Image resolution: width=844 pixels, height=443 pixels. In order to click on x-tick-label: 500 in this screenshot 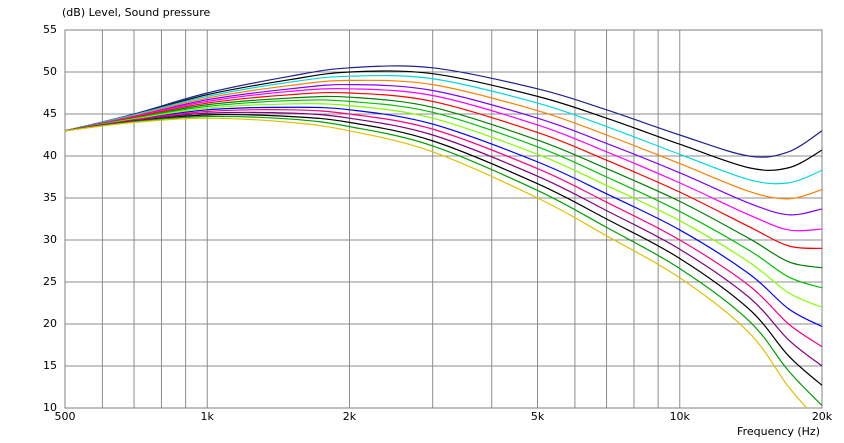, I will do `click(65, 416)`.